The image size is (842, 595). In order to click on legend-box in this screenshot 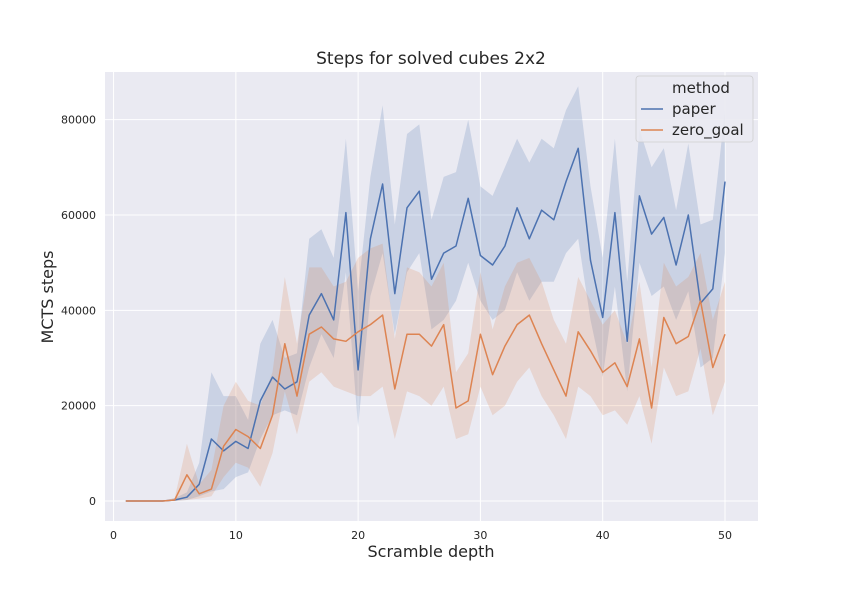, I will do `click(694, 109)`.